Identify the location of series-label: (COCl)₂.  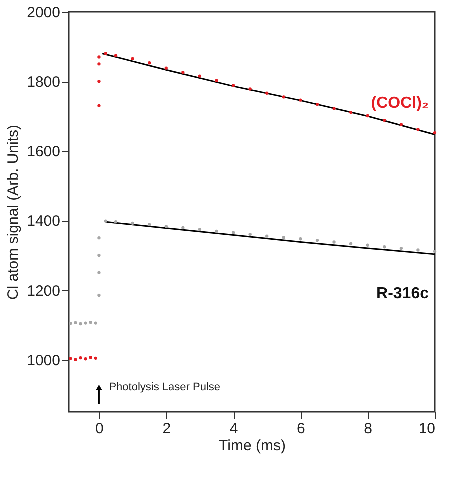
(400, 103).